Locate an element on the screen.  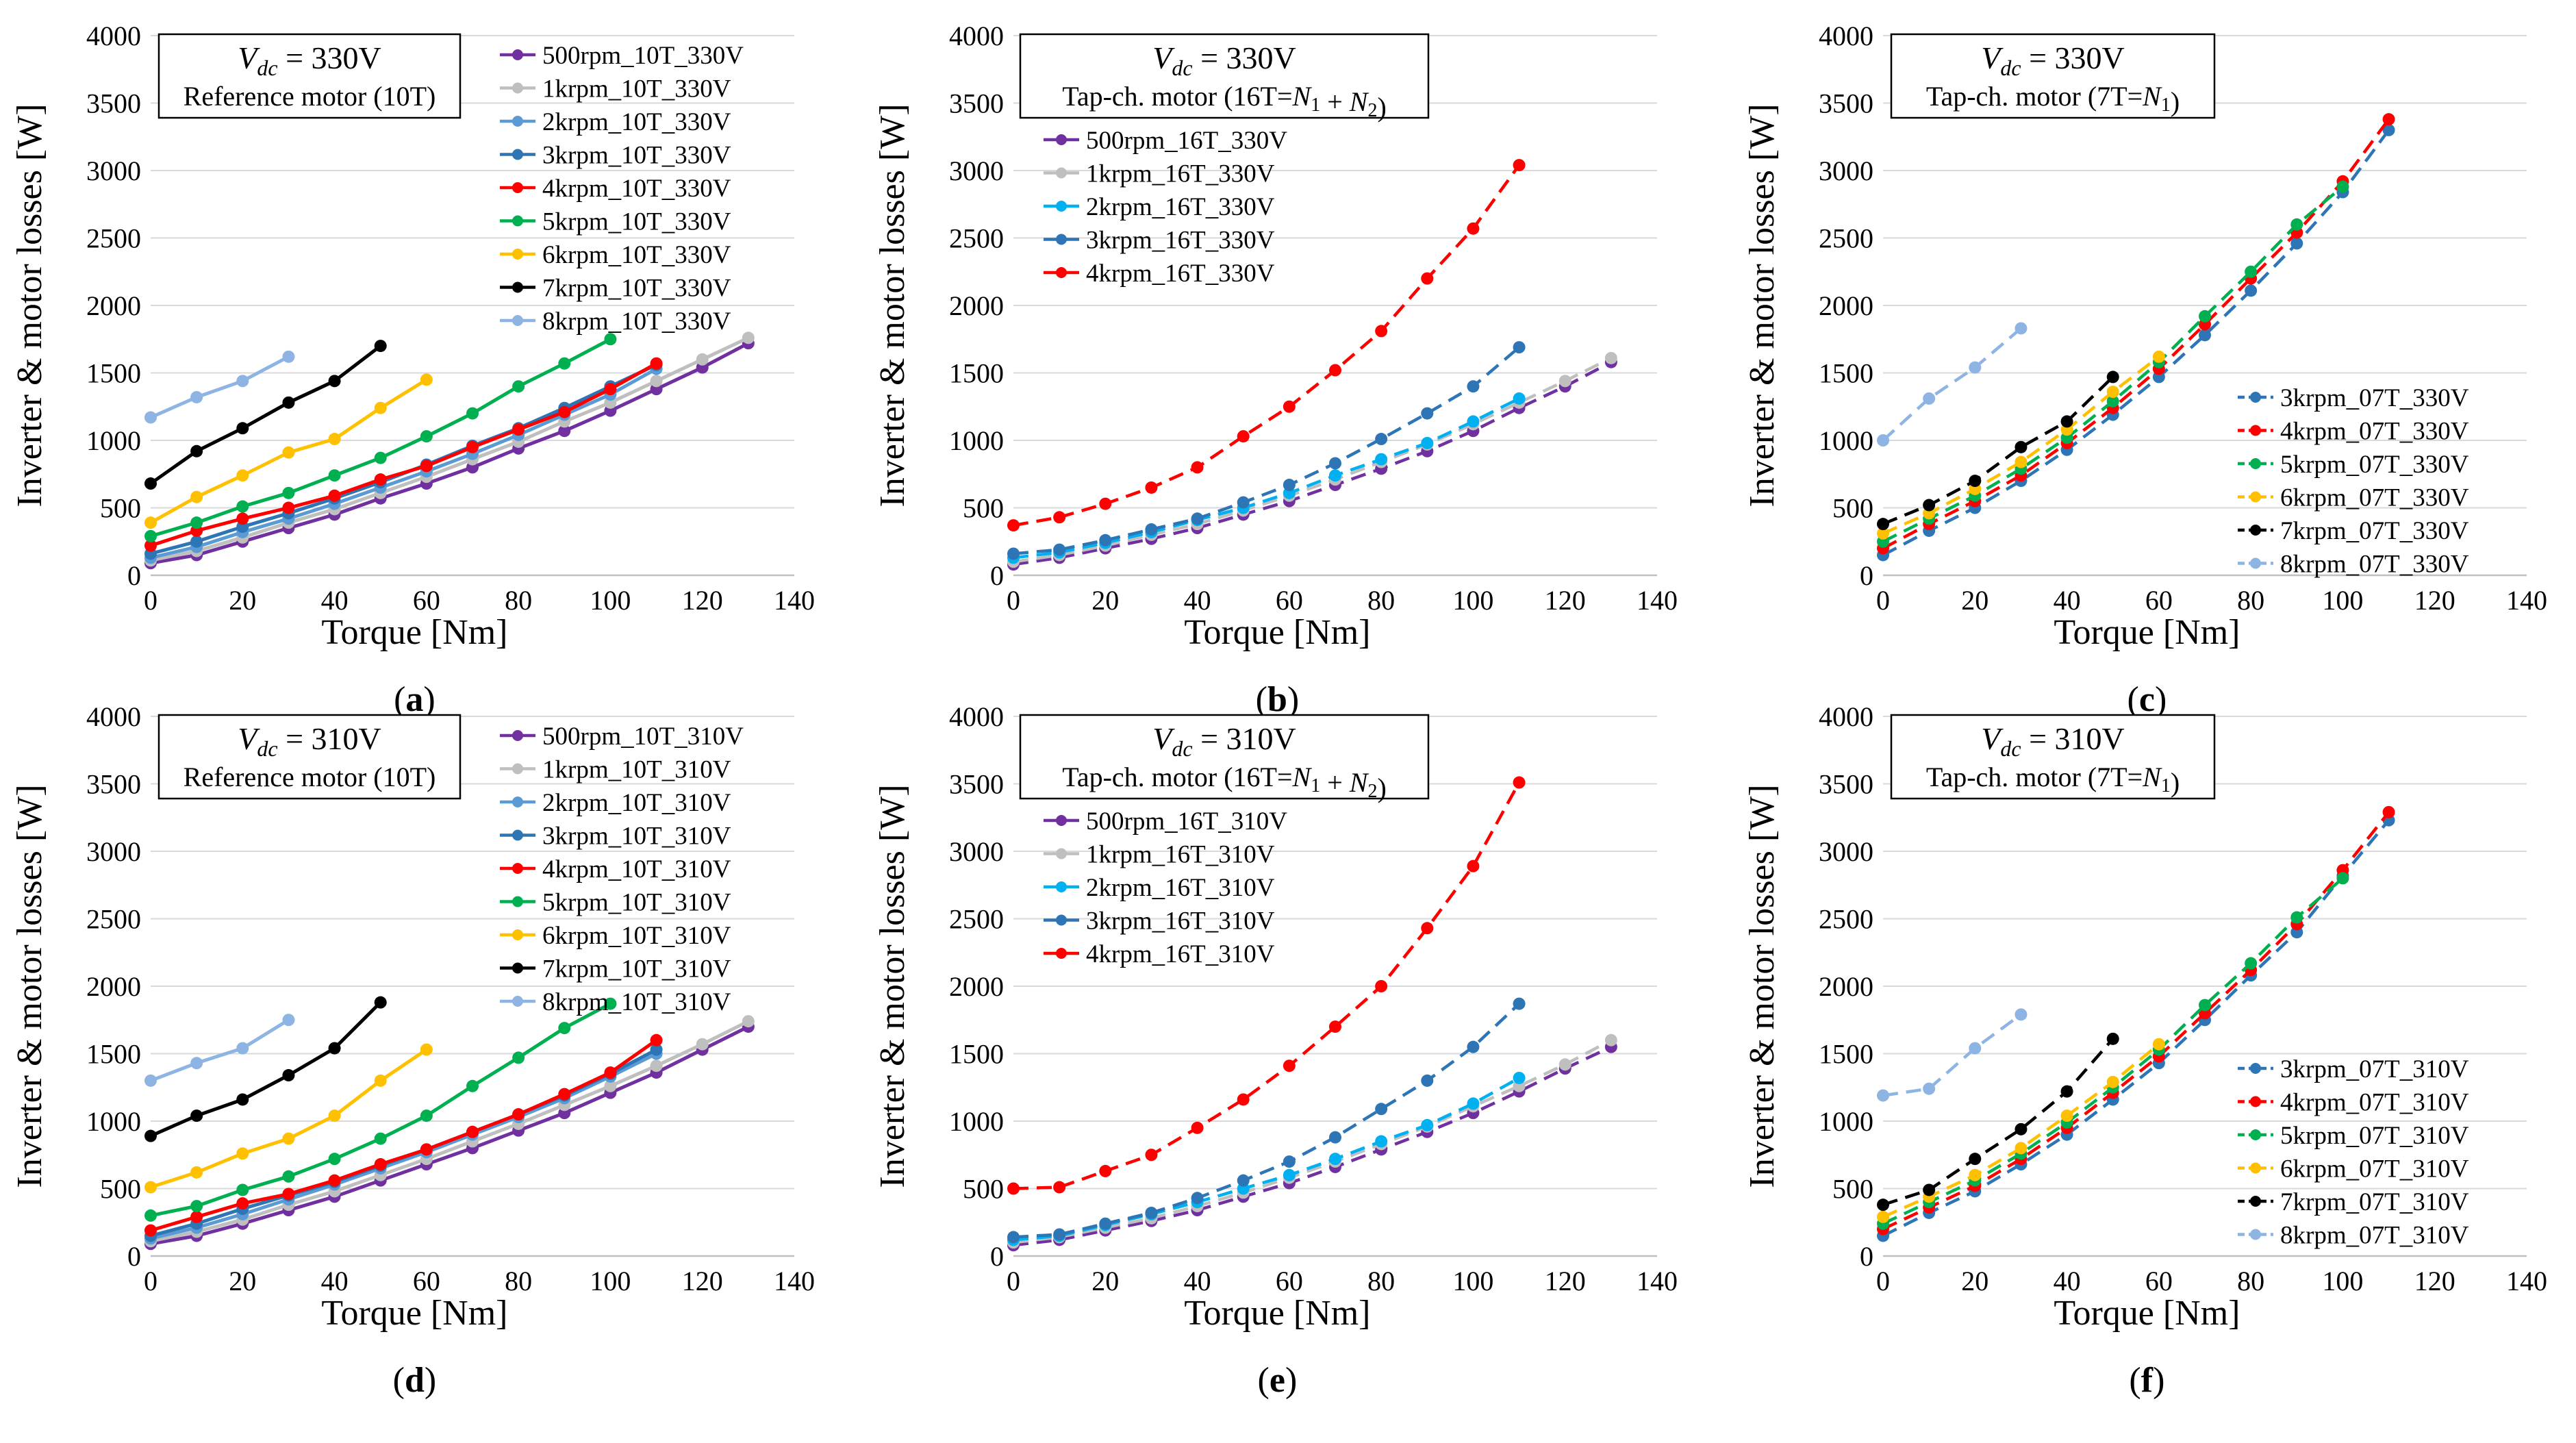
legend-item: 1krpm_10T_310V is located at coordinates (615, 770).